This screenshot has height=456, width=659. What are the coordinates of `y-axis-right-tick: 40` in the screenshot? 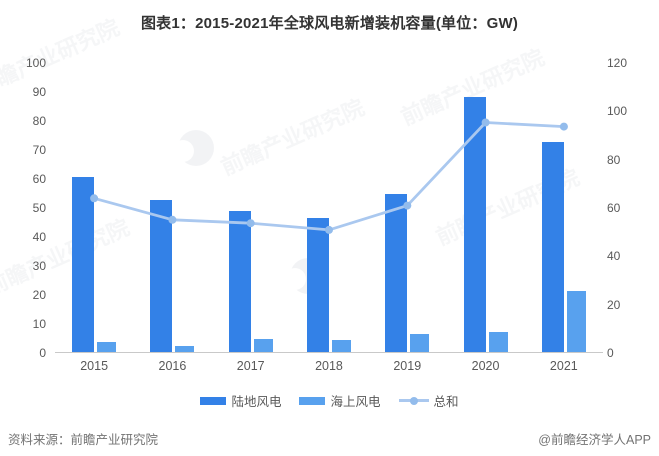 It's located at (614, 256).